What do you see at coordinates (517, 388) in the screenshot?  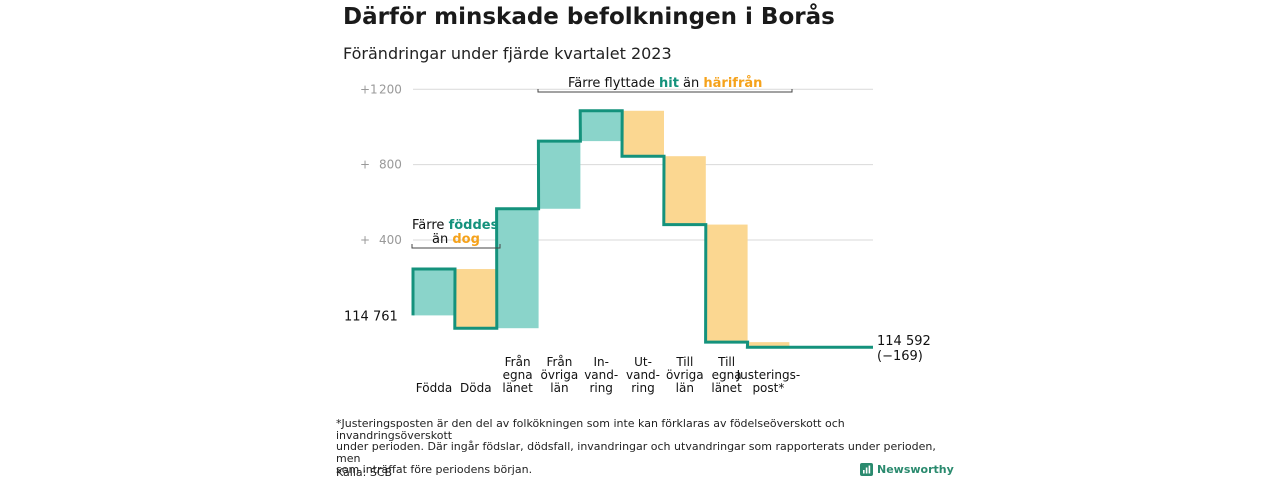 I see `x-label-2-2: länet` at bounding box center [517, 388].